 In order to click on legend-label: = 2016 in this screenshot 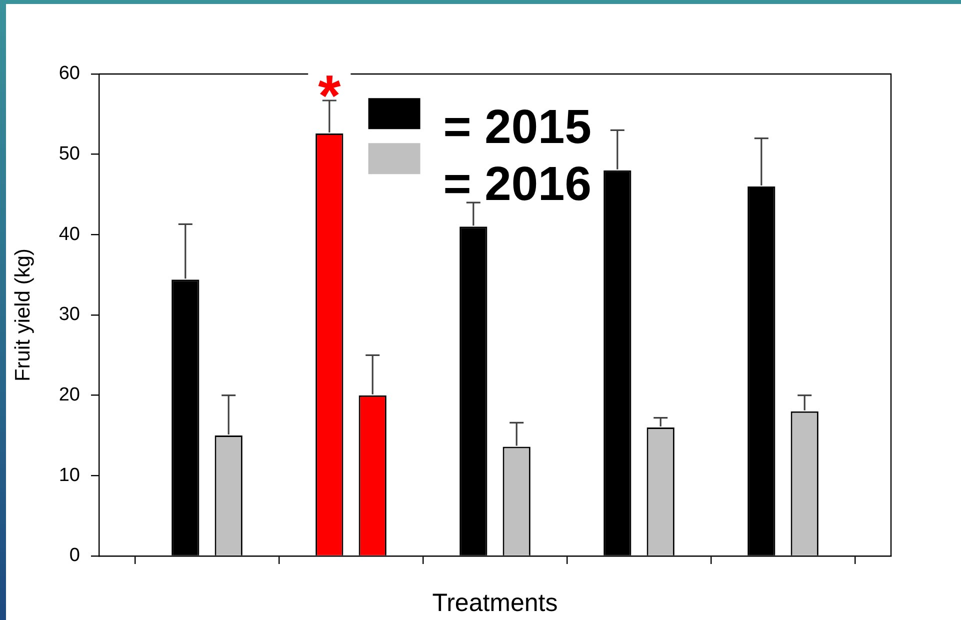, I will do `click(517, 185)`.